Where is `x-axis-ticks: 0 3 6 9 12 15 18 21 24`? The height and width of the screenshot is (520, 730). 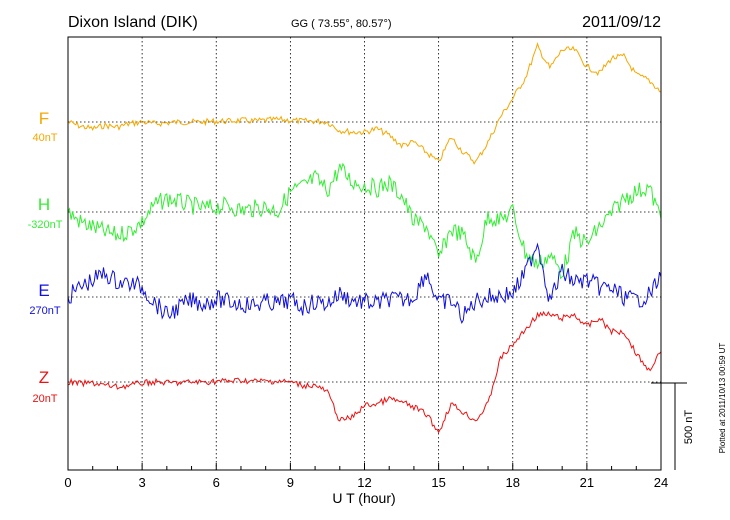 x-axis-ticks: 0 3 6 9 12 15 18 21 24 is located at coordinates (366, 476).